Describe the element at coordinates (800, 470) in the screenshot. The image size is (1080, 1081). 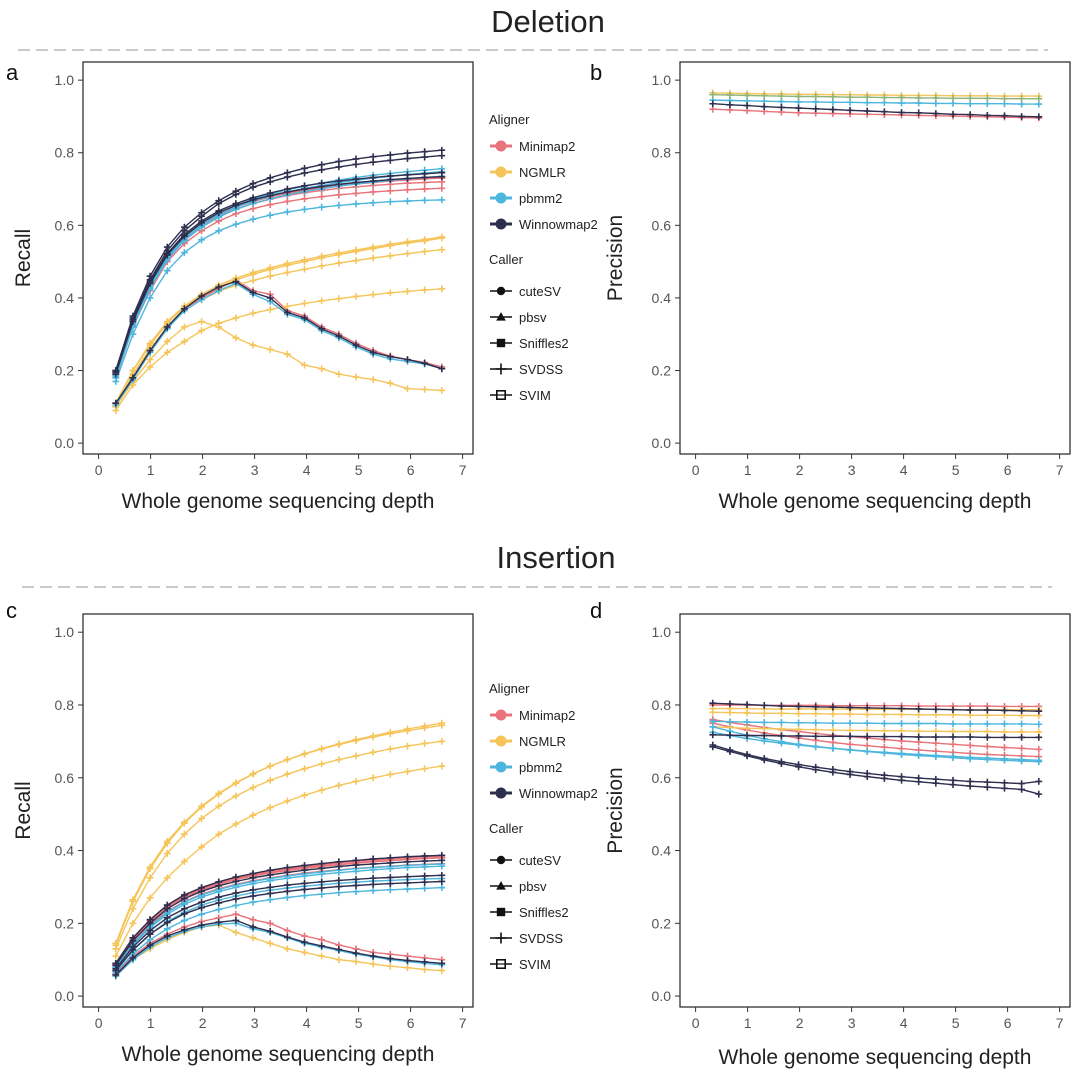
I see `plot-b-xtick-label: 2` at that location.